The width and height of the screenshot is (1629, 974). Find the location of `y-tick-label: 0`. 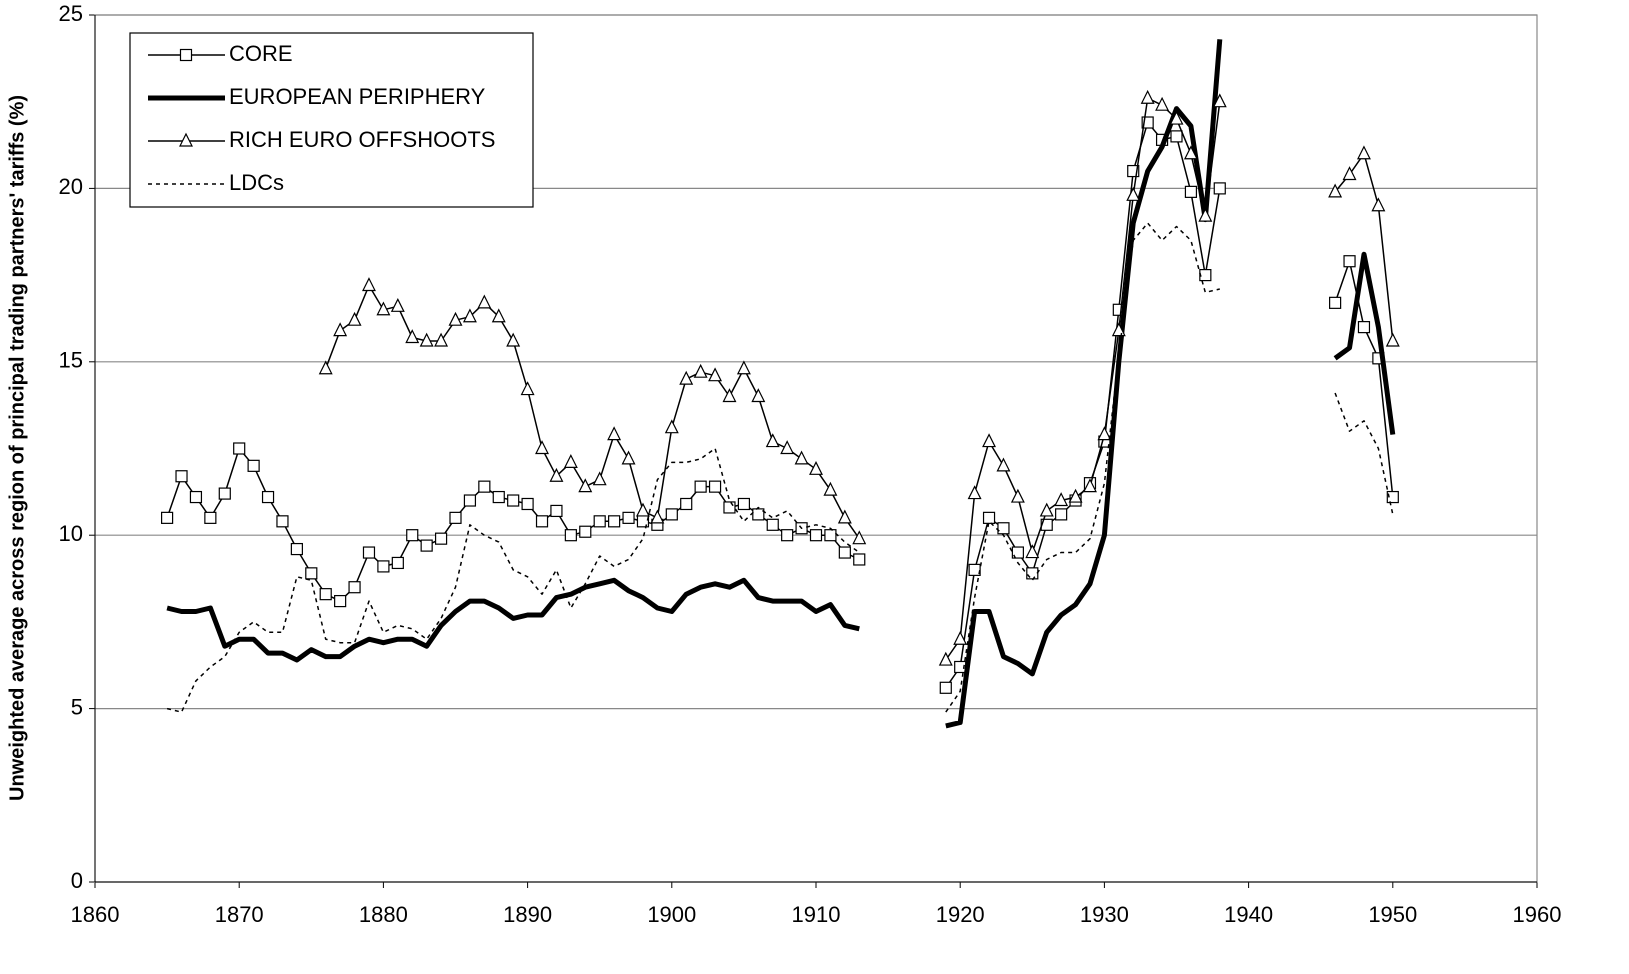

y-tick-label: 0 is located at coordinates (77, 880).